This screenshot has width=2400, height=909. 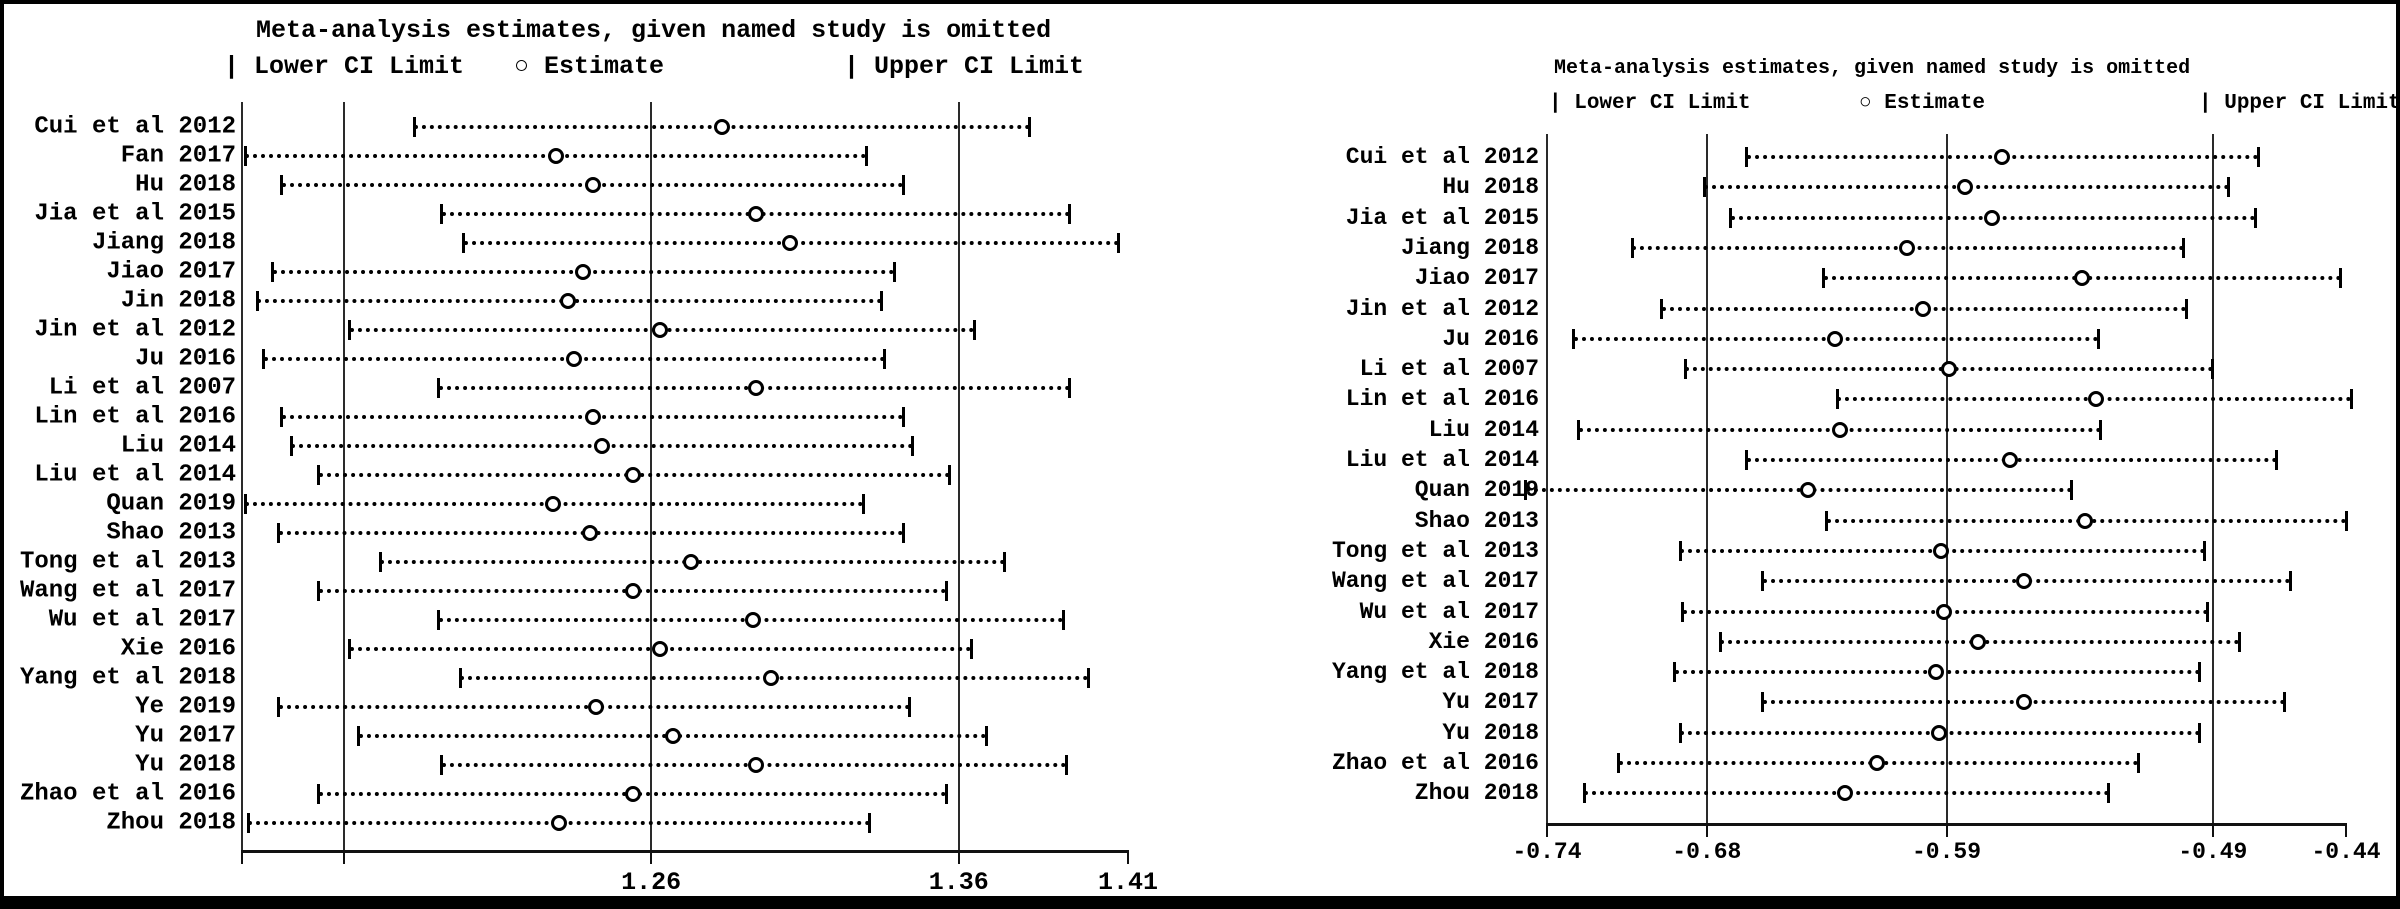 What do you see at coordinates (1656, 103) in the screenshot?
I see `legend-label: Lower CI Limit` at bounding box center [1656, 103].